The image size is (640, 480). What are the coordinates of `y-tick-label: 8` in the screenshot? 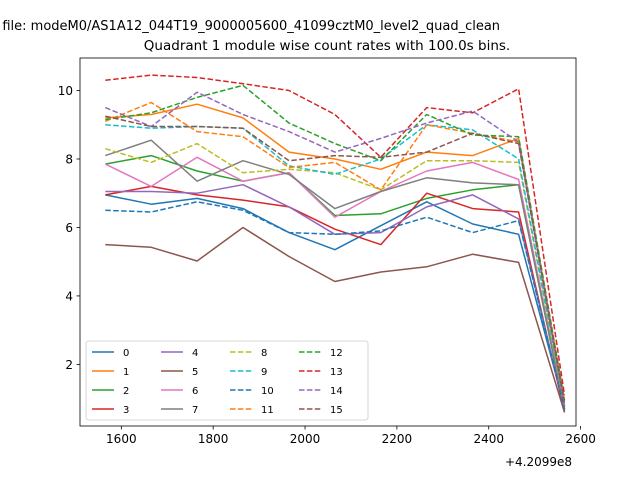 It's located at (69, 159).